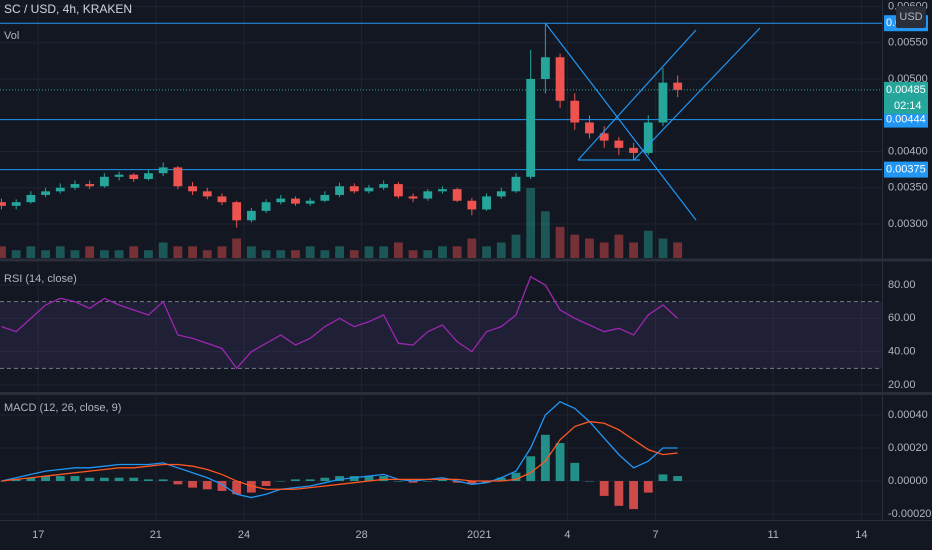 This screenshot has height=550, width=932. Describe the element at coordinates (861, 535) in the screenshot. I see `x-tick-label: 14` at that location.